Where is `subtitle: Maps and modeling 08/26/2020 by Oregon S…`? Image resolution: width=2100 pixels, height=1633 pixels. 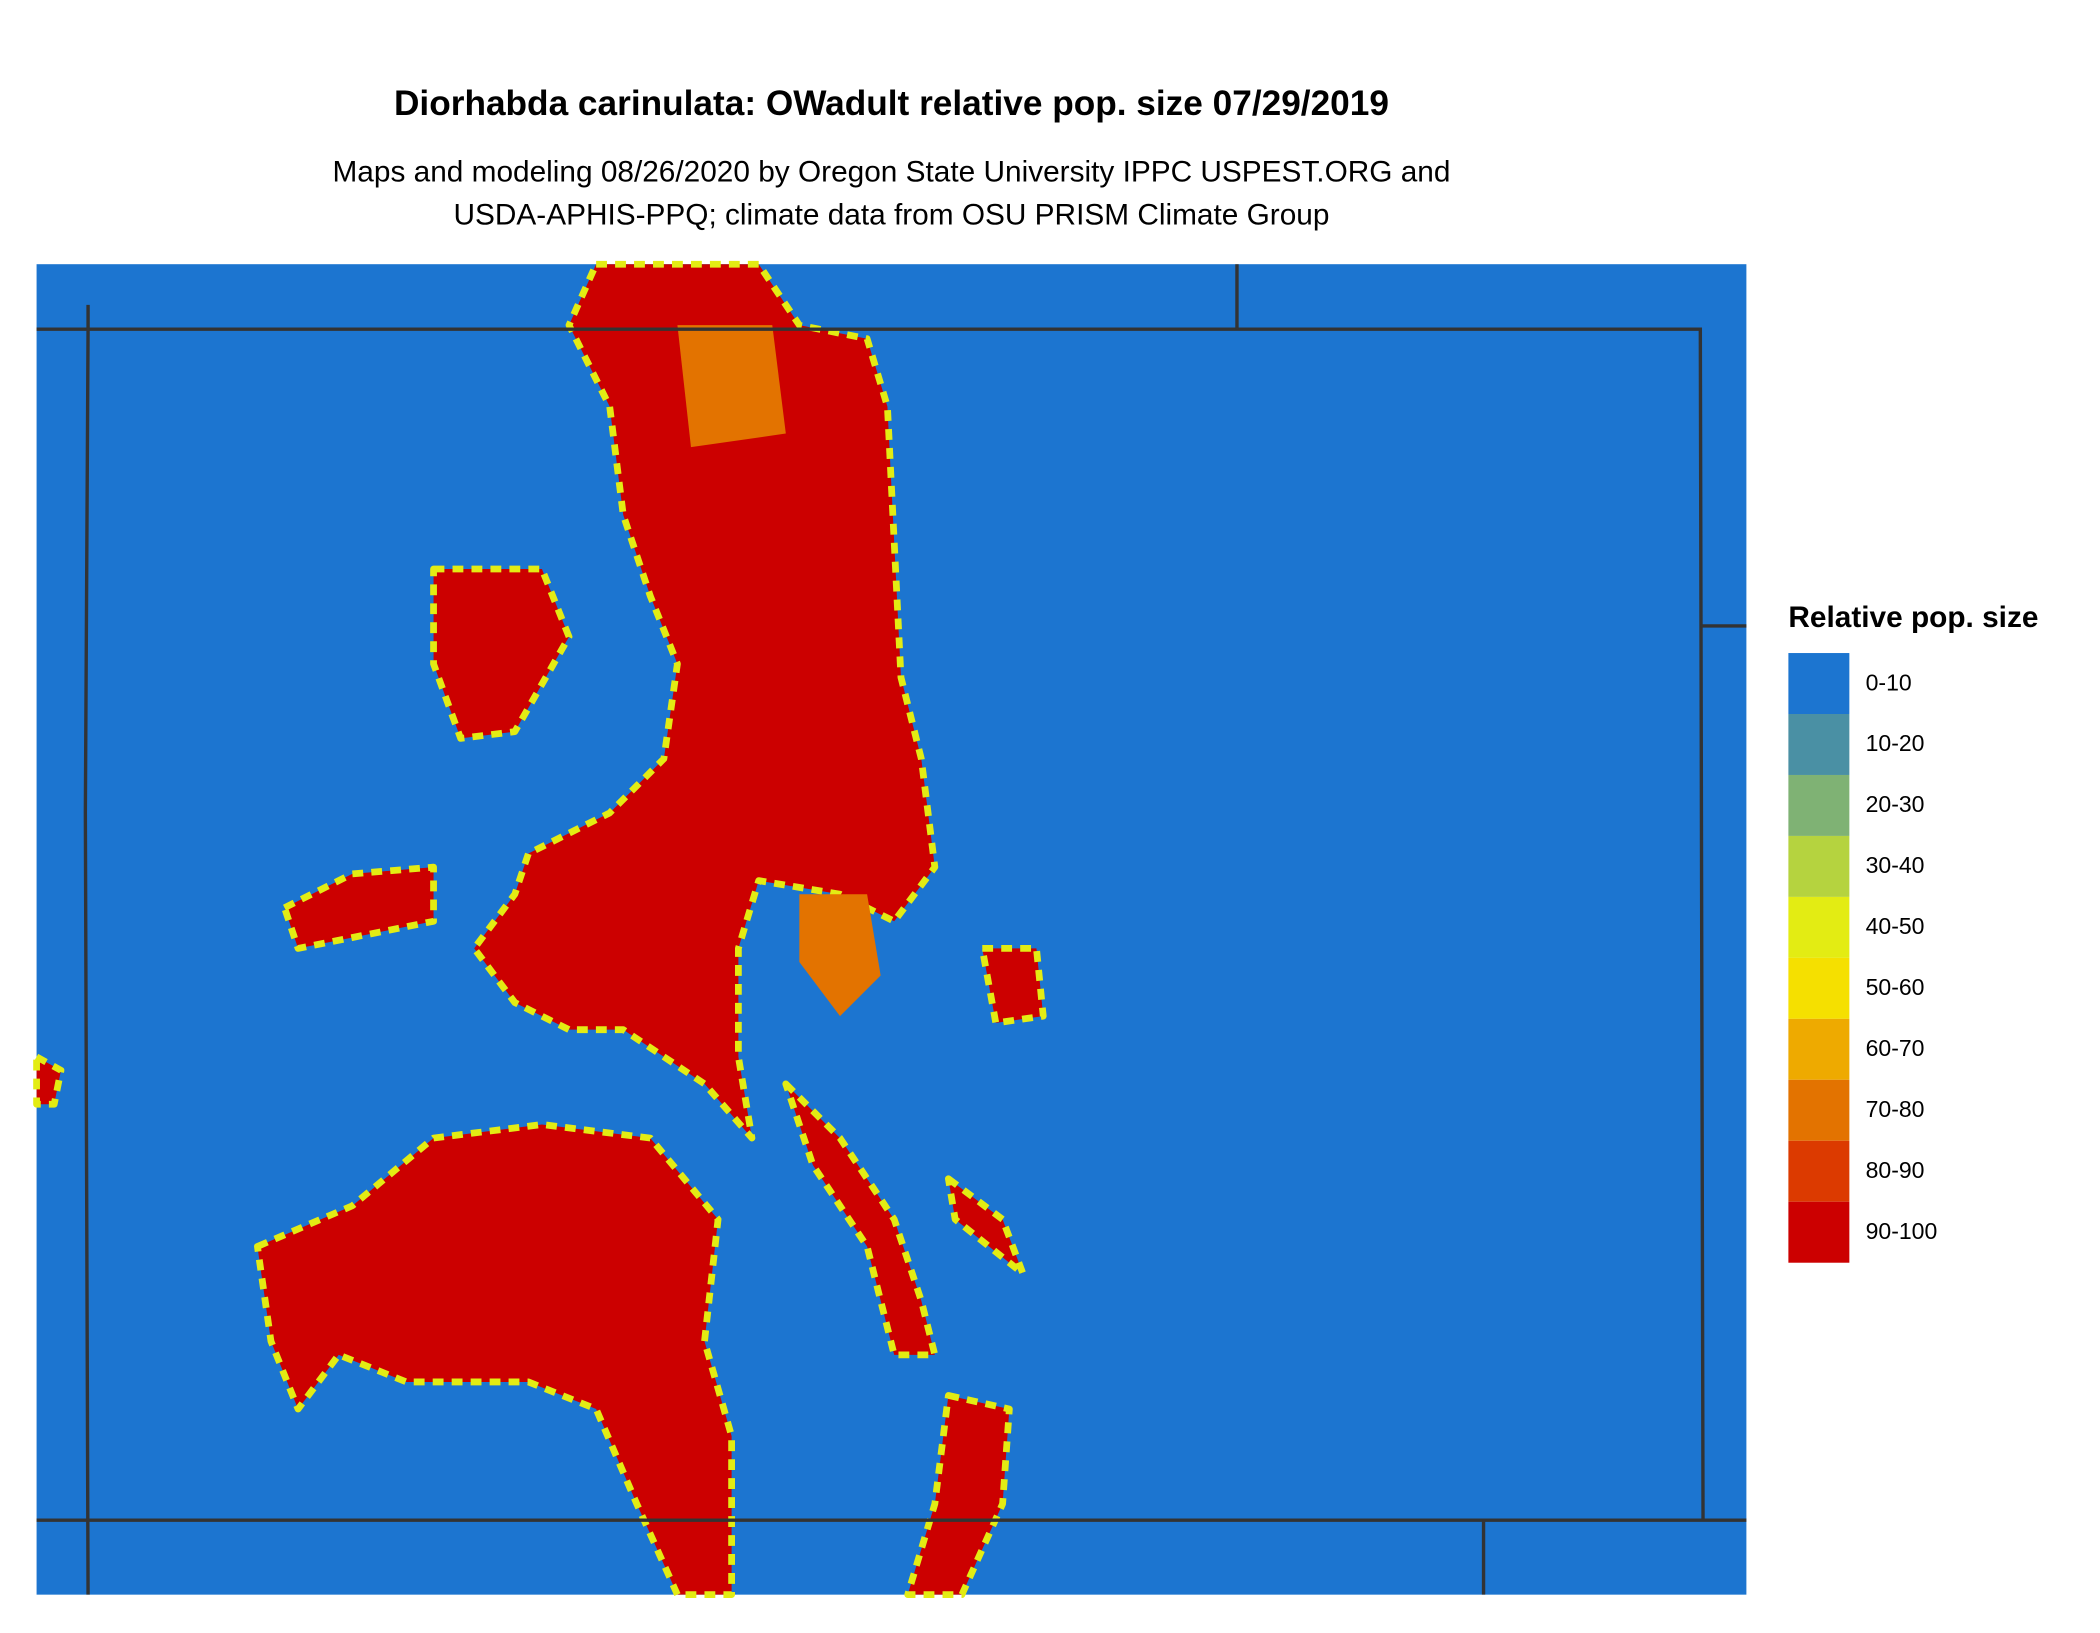 subtitle: Maps and modeling 08/26/2020 by Oregon S… is located at coordinates (891, 171).